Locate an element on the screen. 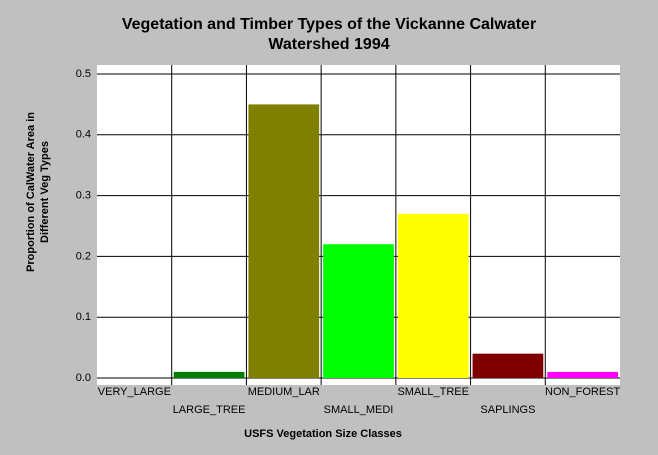 Image resolution: width=658 pixels, height=455 pixels. x-tick-label: NON_FOREST is located at coordinates (582, 392).